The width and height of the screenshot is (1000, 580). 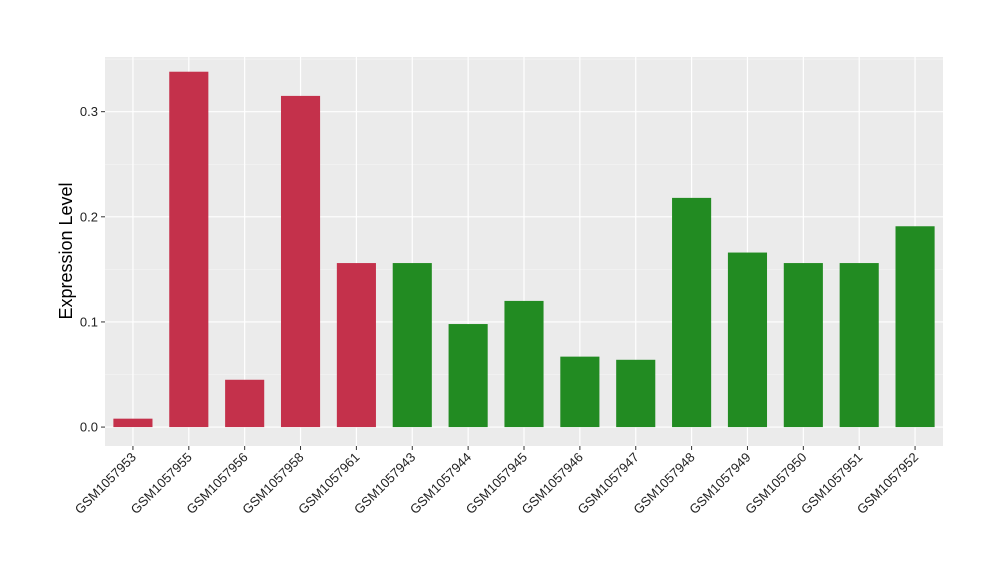 I want to click on bar-GSM1057961, so click(x=356, y=345).